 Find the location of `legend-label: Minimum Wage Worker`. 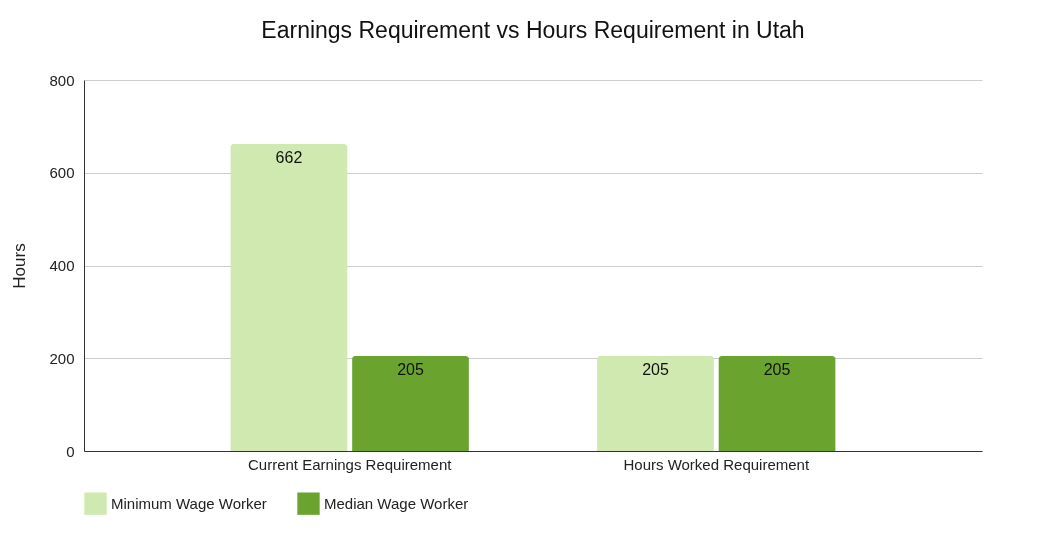

legend-label: Minimum Wage Worker is located at coordinates (189, 503).